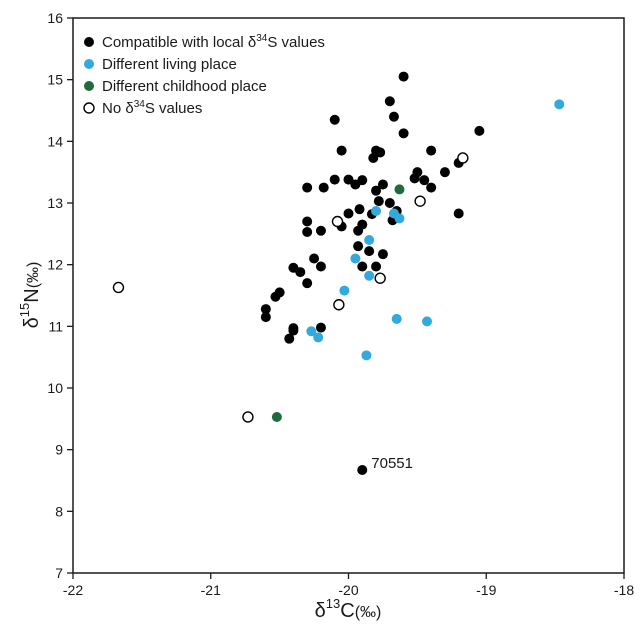 Image resolution: width=643 pixels, height=631 pixels. What do you see at coordinates (624, 590) in the screenshot?
I see `x-tick-label: -18` at bounding box center [624, 590].